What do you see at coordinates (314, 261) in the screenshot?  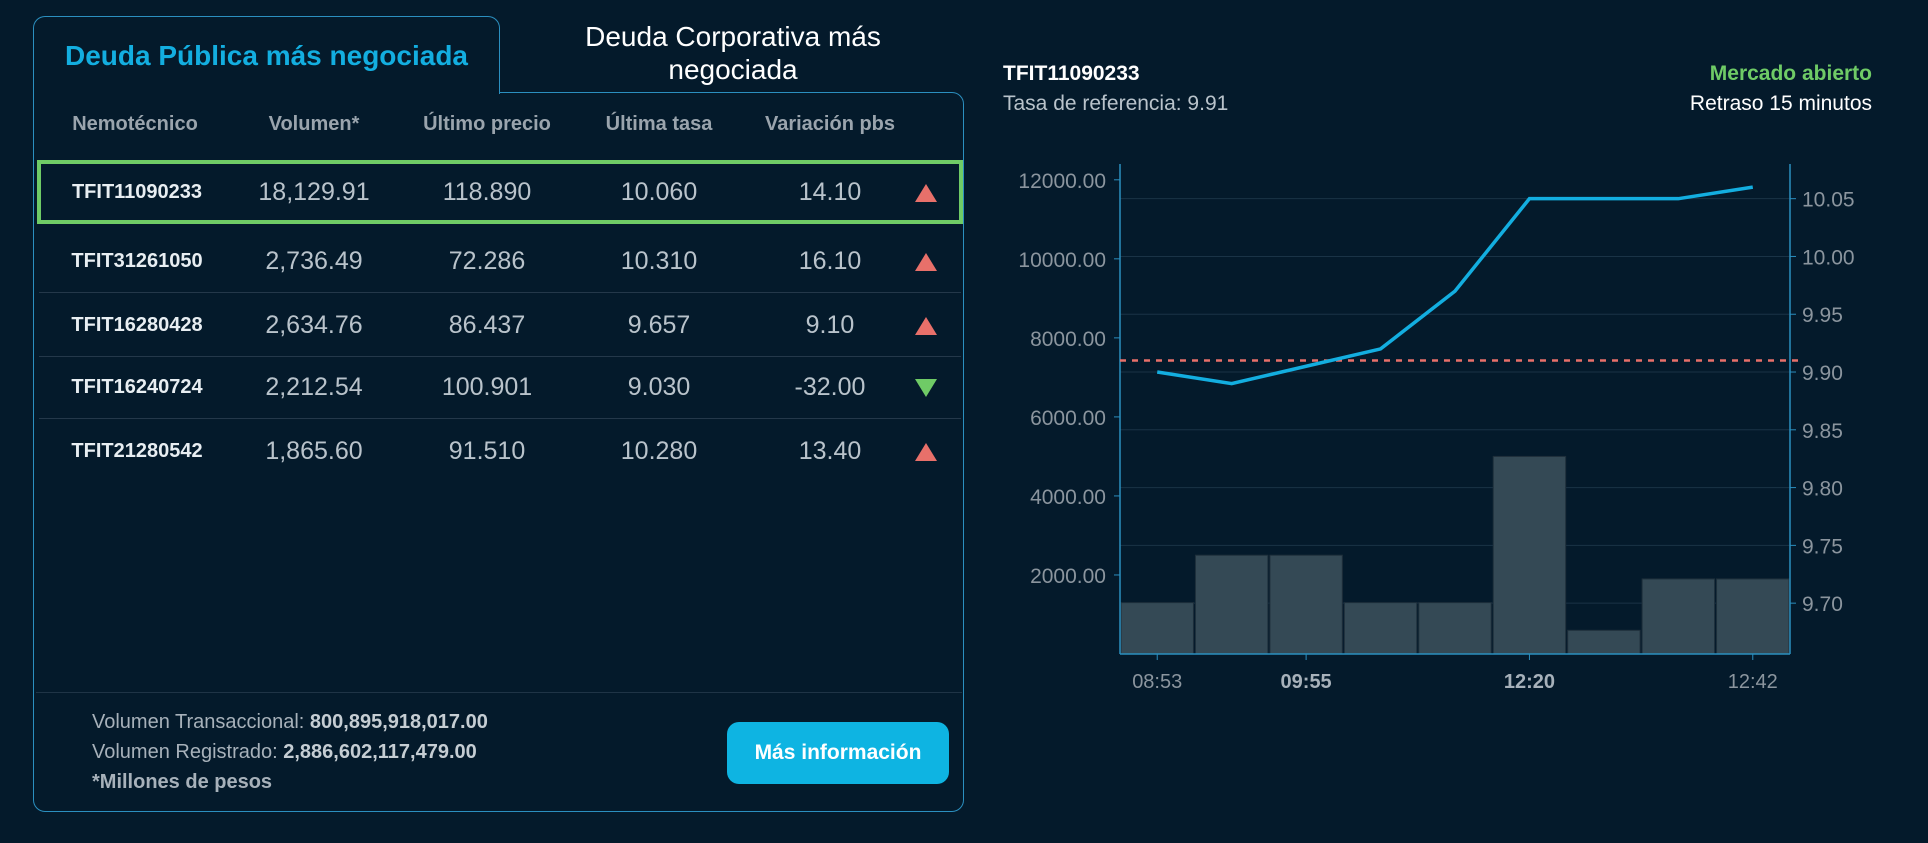 I see `row-volume: 2,736.49` at bounding box center [314, 261].